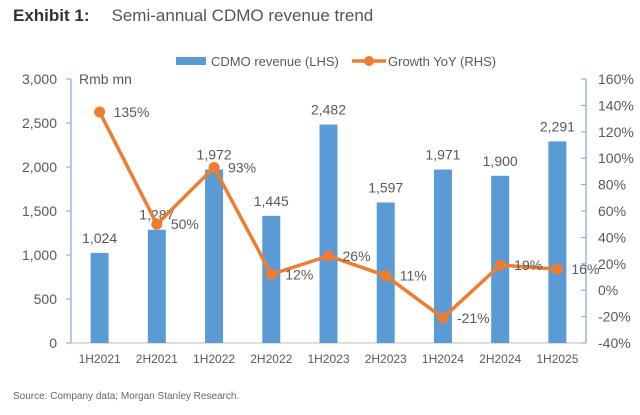 This screenshot has height=415, width=640. Describe the element at coordinates (616, 132) in the screenshot. I see `right-axis-tick-label: 120%` at that location.